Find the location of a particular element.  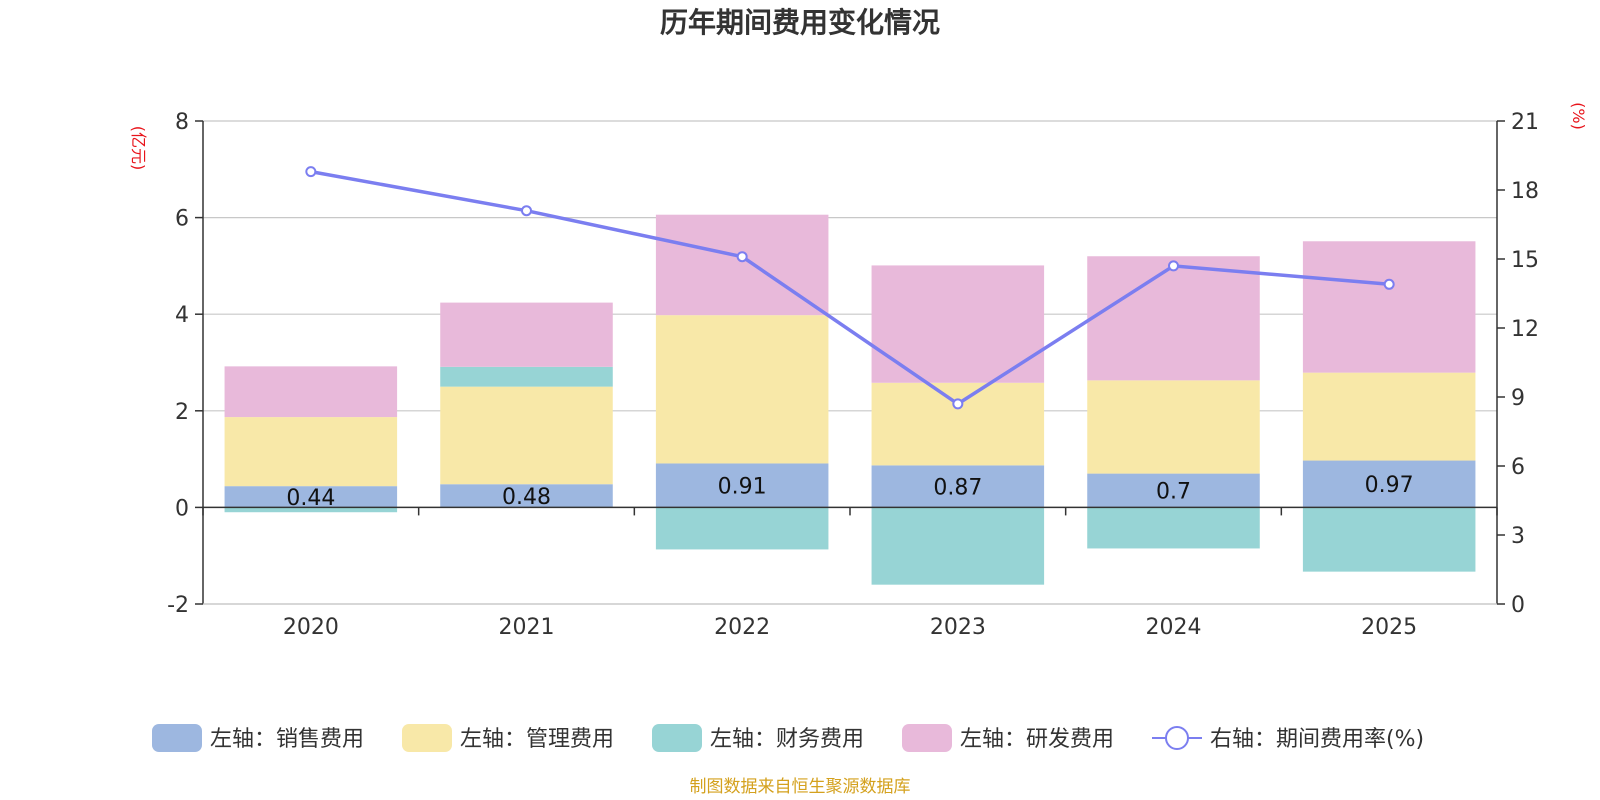

bar-value-label: 0.48 is located at coordinates (526, 497).